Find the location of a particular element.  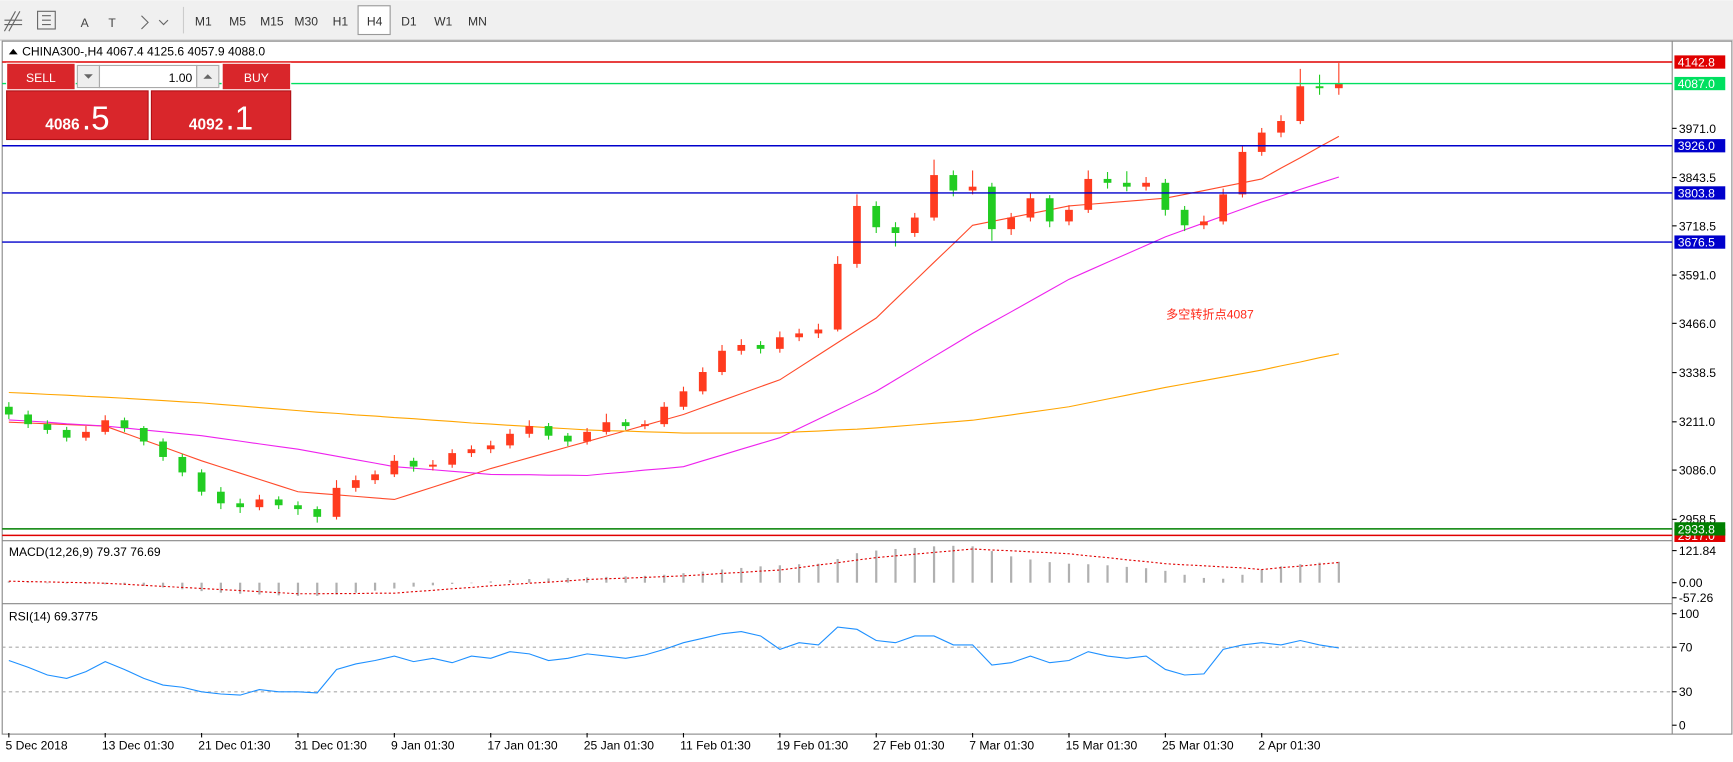

period-button: H1 is located at coordinates (341, 22).